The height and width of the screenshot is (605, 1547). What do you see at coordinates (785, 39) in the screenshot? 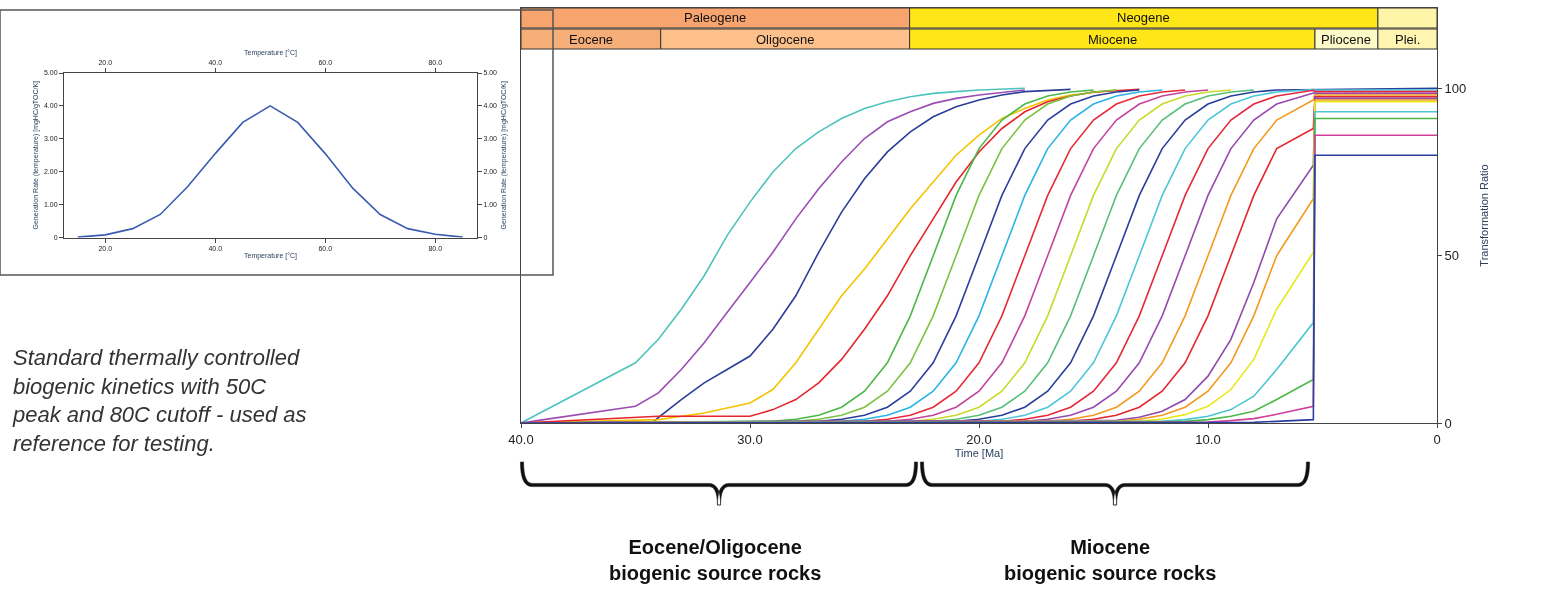
I see `band-label: Oligocene` at bounding box center [785, 39].